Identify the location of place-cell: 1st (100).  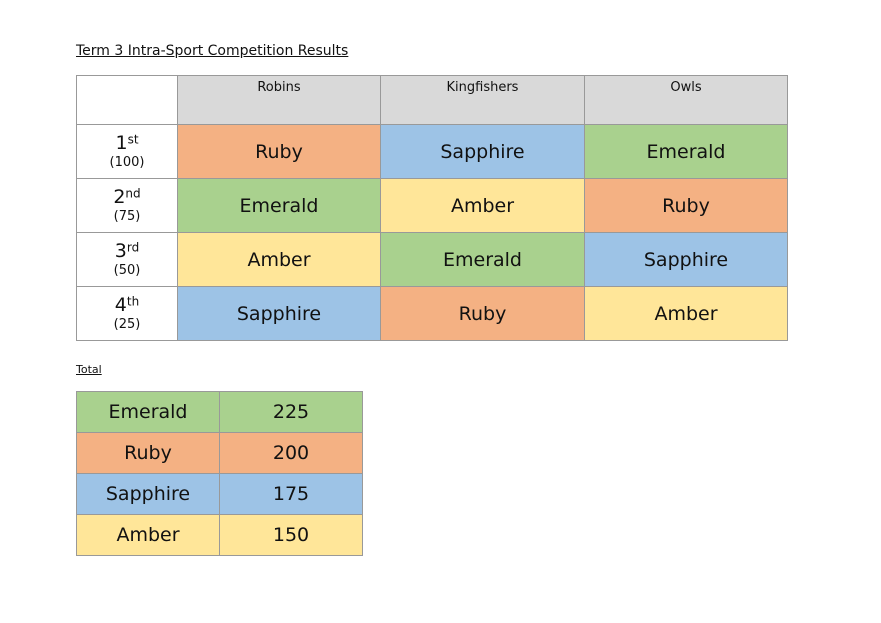
(127, 151).